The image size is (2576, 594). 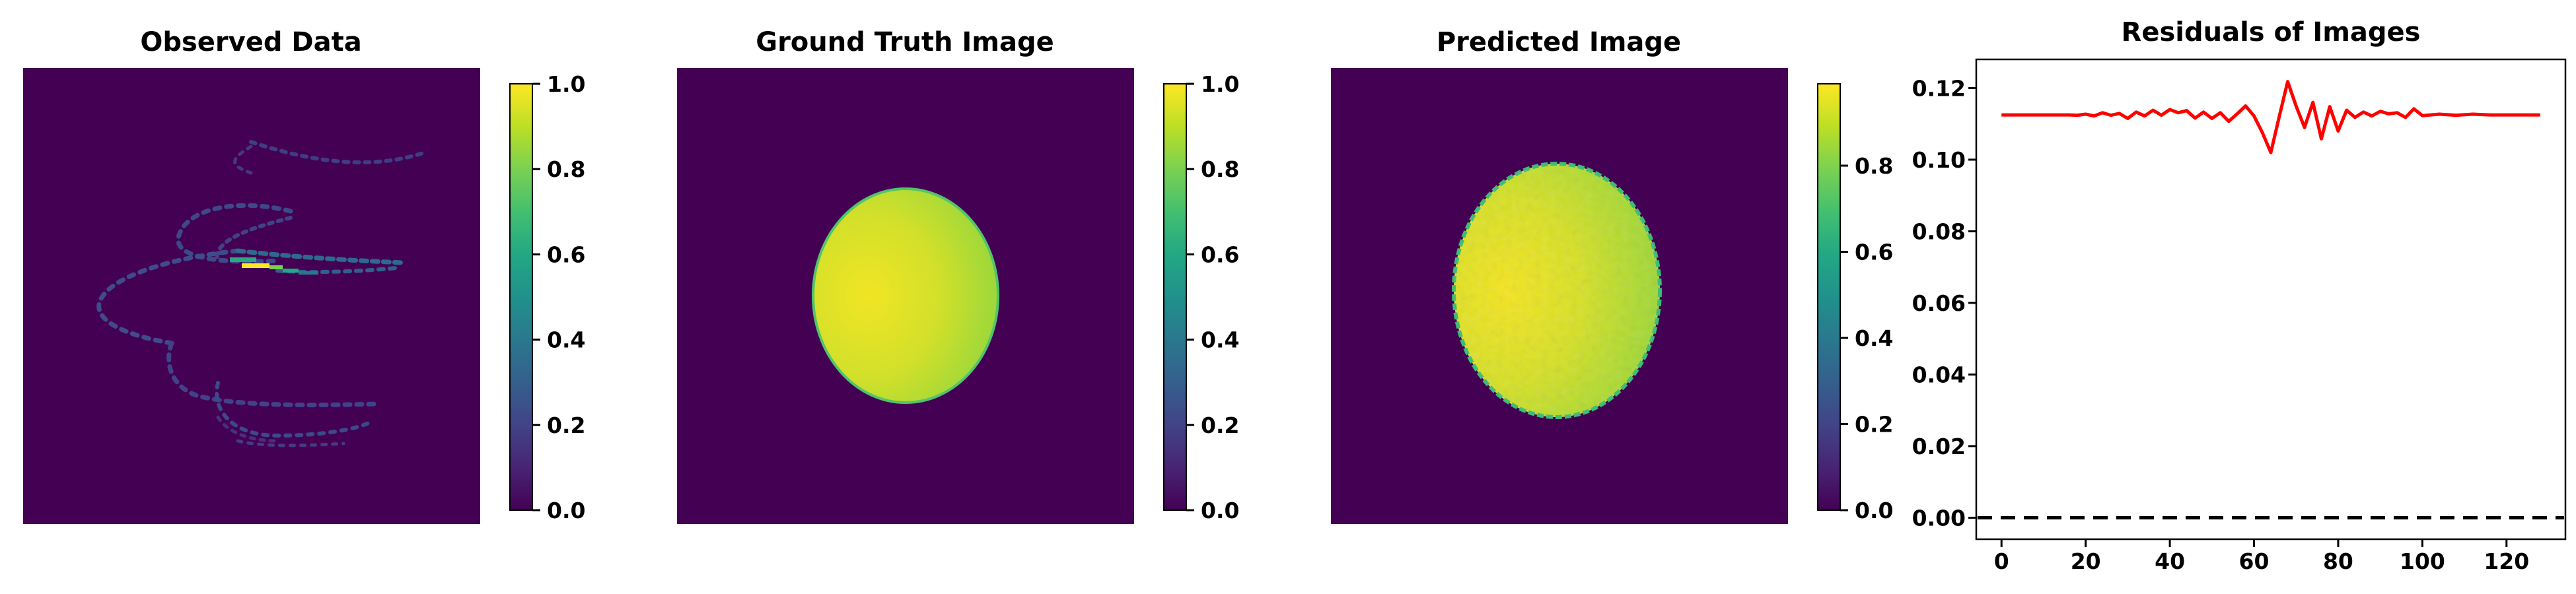 What do you see at coordinates (566, 84) in the screenshot?
I see `observed-cbar-tick: 1.0` at bounding box center [566, 84].